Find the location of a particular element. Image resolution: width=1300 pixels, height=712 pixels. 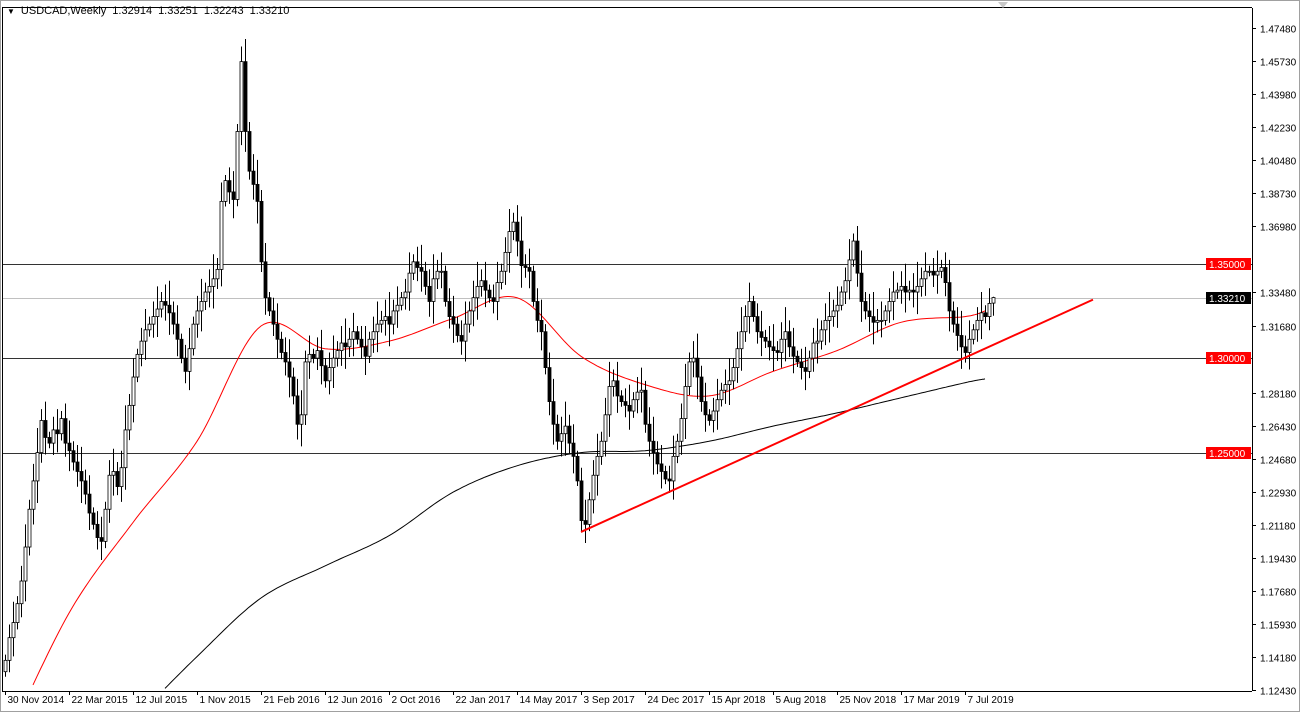

x-tick-label: 3 Sep 2017 is located at coordinates (610, 700).